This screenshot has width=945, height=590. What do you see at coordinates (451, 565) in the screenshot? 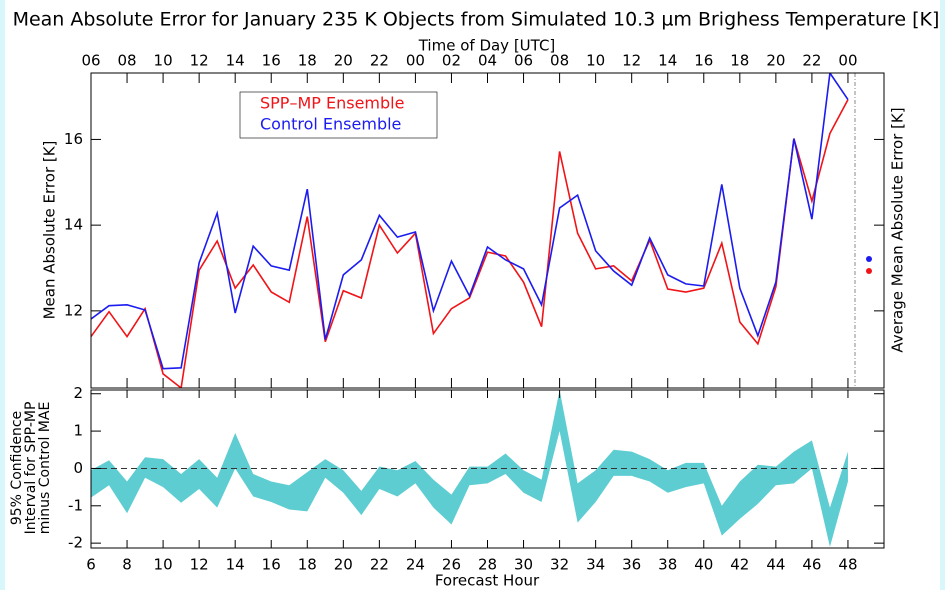
I see `x-tick-label: 26` at bounding box center [451, 565].